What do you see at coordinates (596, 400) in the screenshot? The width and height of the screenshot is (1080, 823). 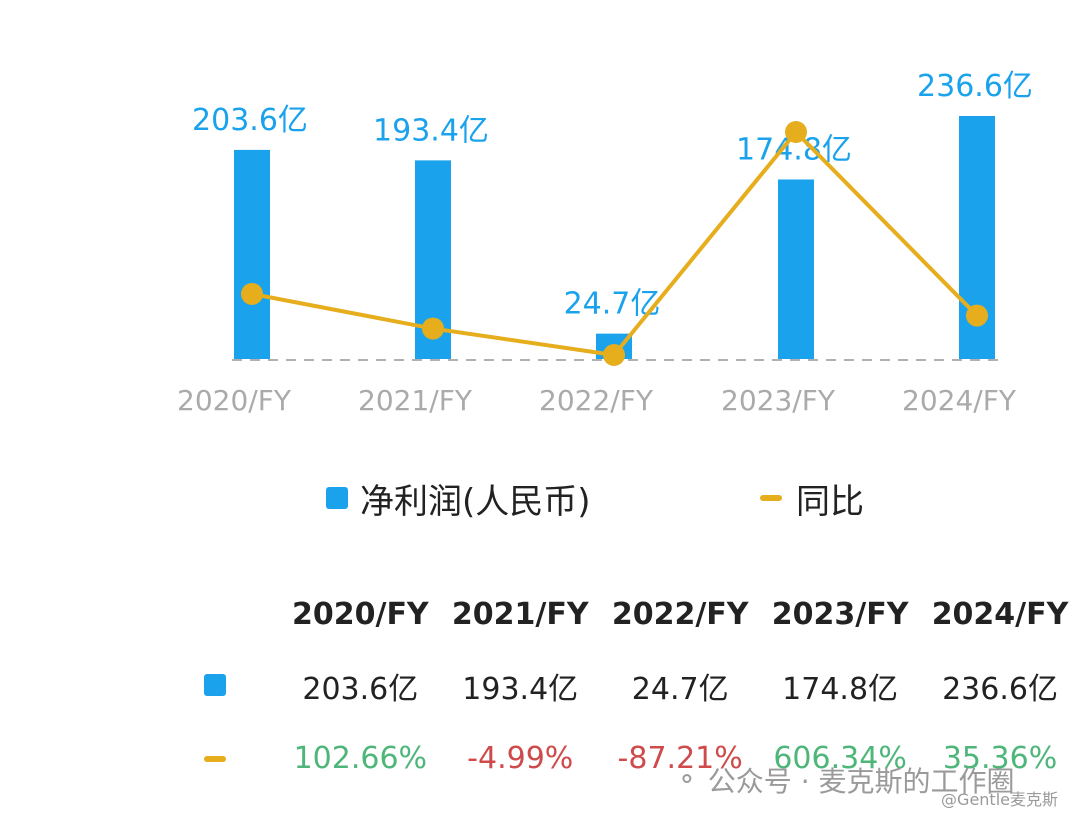 I see `x-tick-label: 2022/FY` at bounding box center [596, 400].